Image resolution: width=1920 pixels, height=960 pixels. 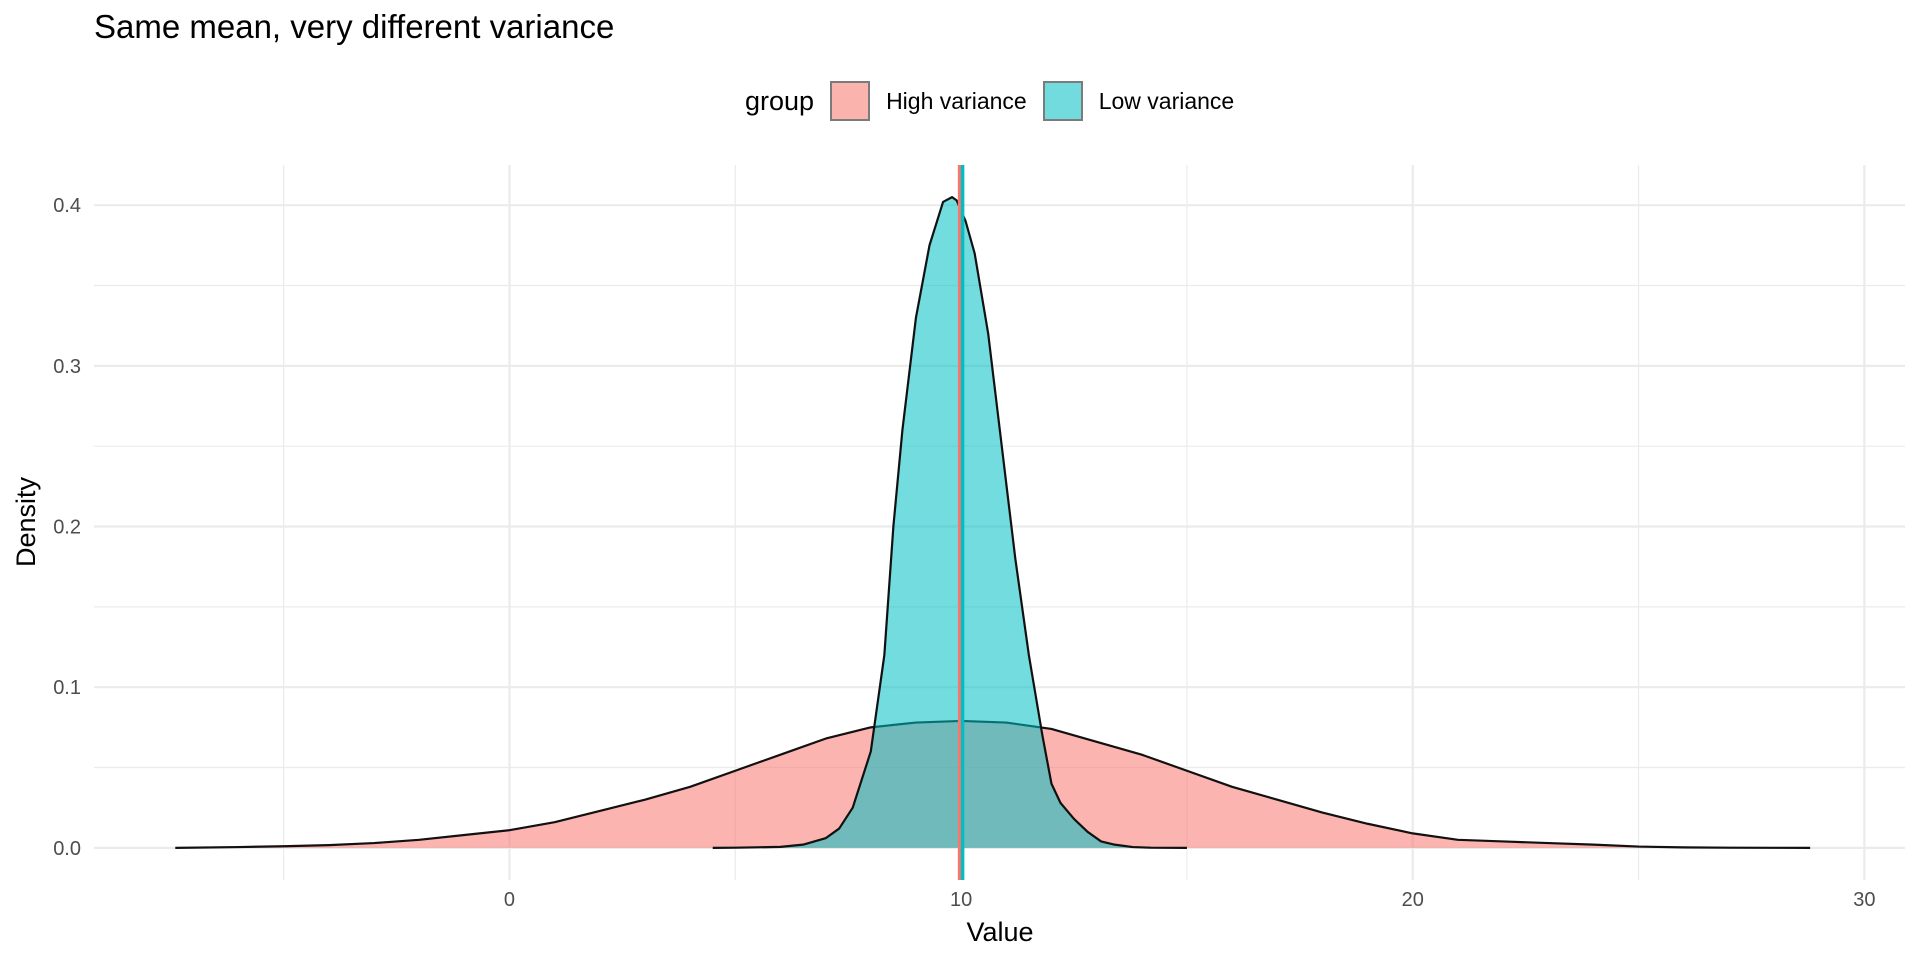 I want to click on legend-key-high-variance, so click(x=850, y=101).